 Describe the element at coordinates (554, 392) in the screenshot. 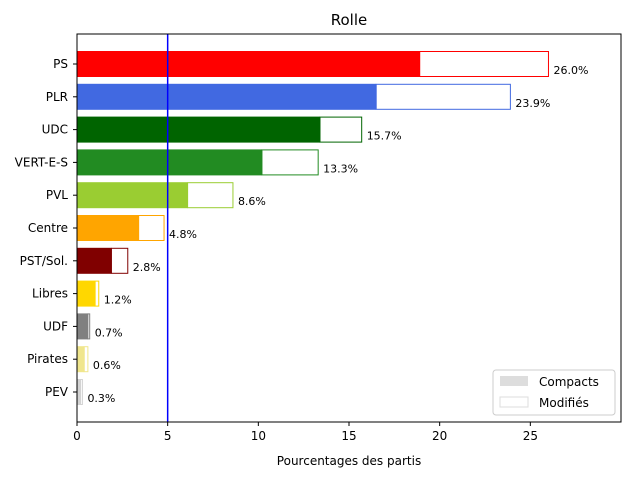

I see `legend: Compacts Modifiés` at that location.